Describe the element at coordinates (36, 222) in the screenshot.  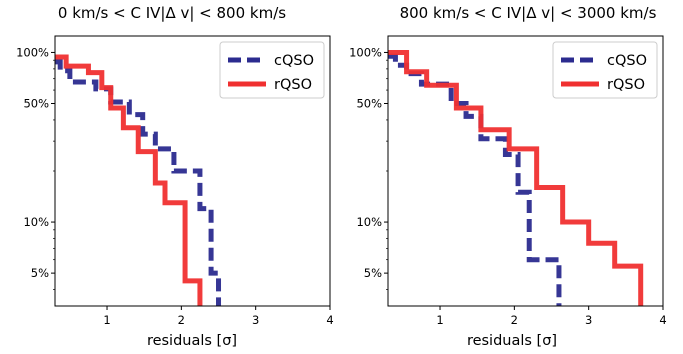
I see `panel-left-ytick-label: 10%` at that location.